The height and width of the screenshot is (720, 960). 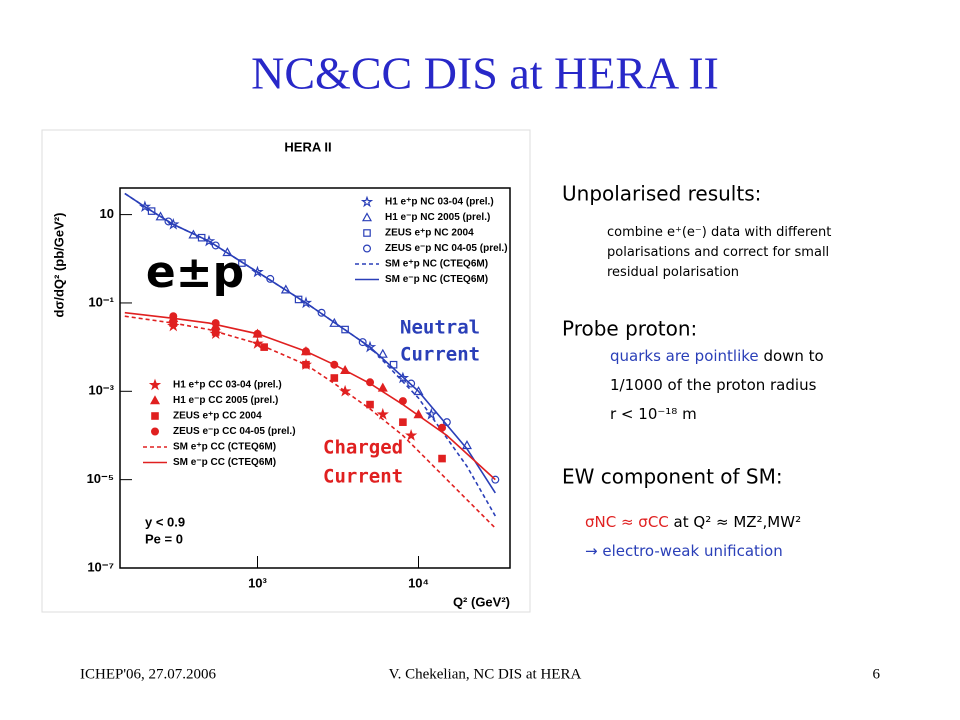 What do you see at coordinates (224, 462) in the screenshot?
I see `legend-label: SM e⁻p CC (CTEQ6M)` at bounding box center [224, 462].